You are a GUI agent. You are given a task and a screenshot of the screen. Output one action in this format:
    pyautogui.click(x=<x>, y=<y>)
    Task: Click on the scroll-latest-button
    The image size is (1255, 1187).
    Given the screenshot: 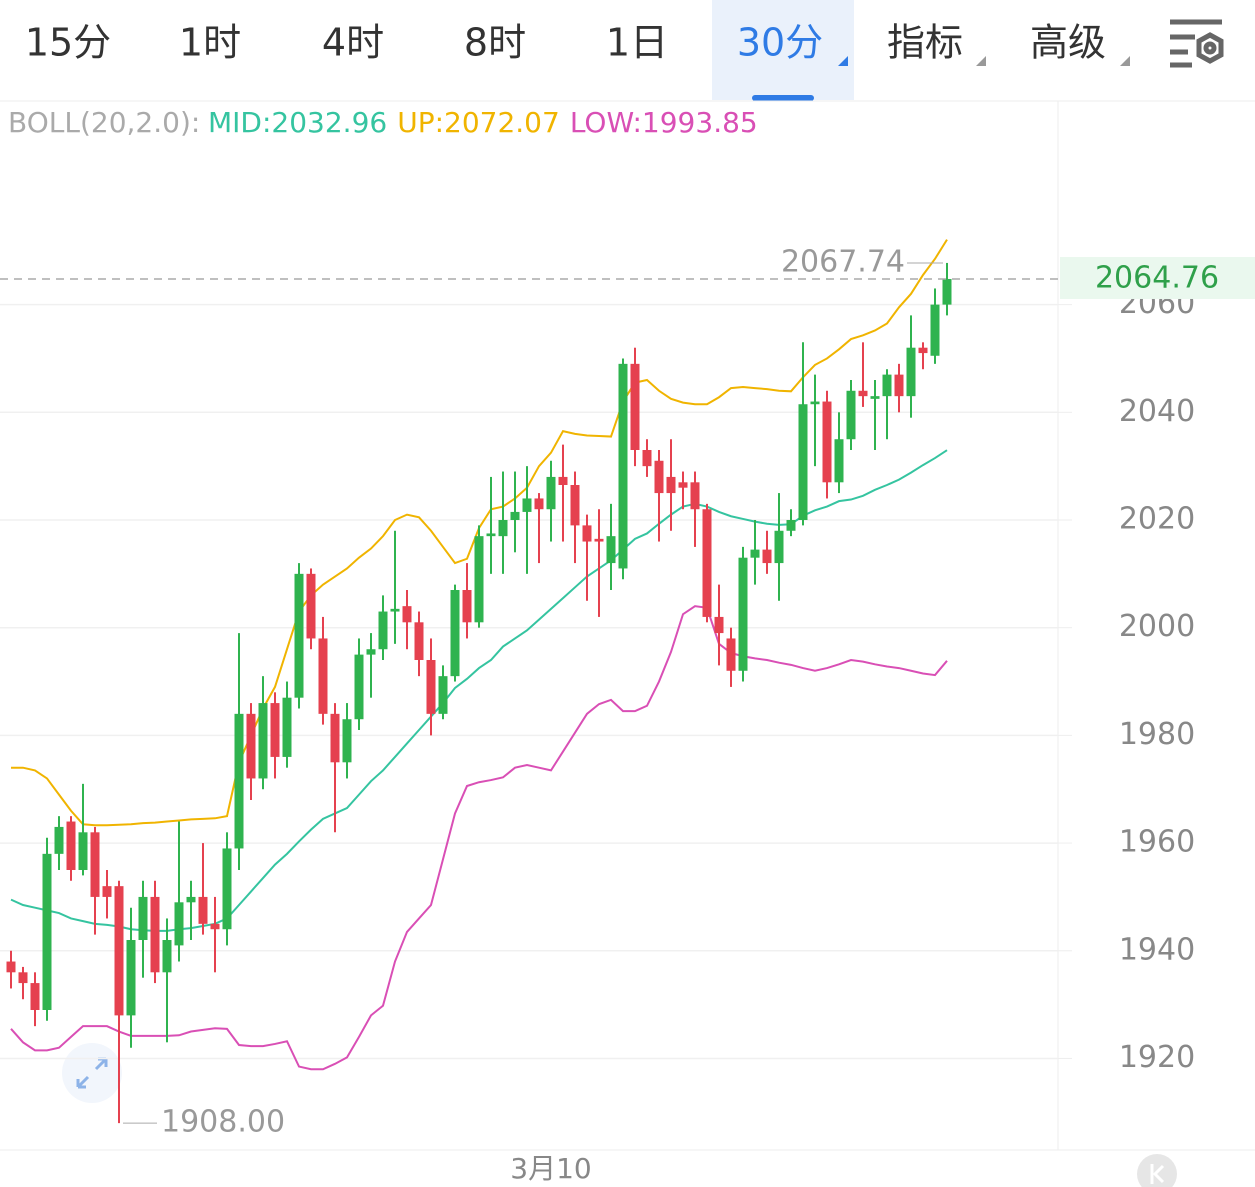 What is the action you would take?
    pyautogui.click(x=1157, y=1170)
    